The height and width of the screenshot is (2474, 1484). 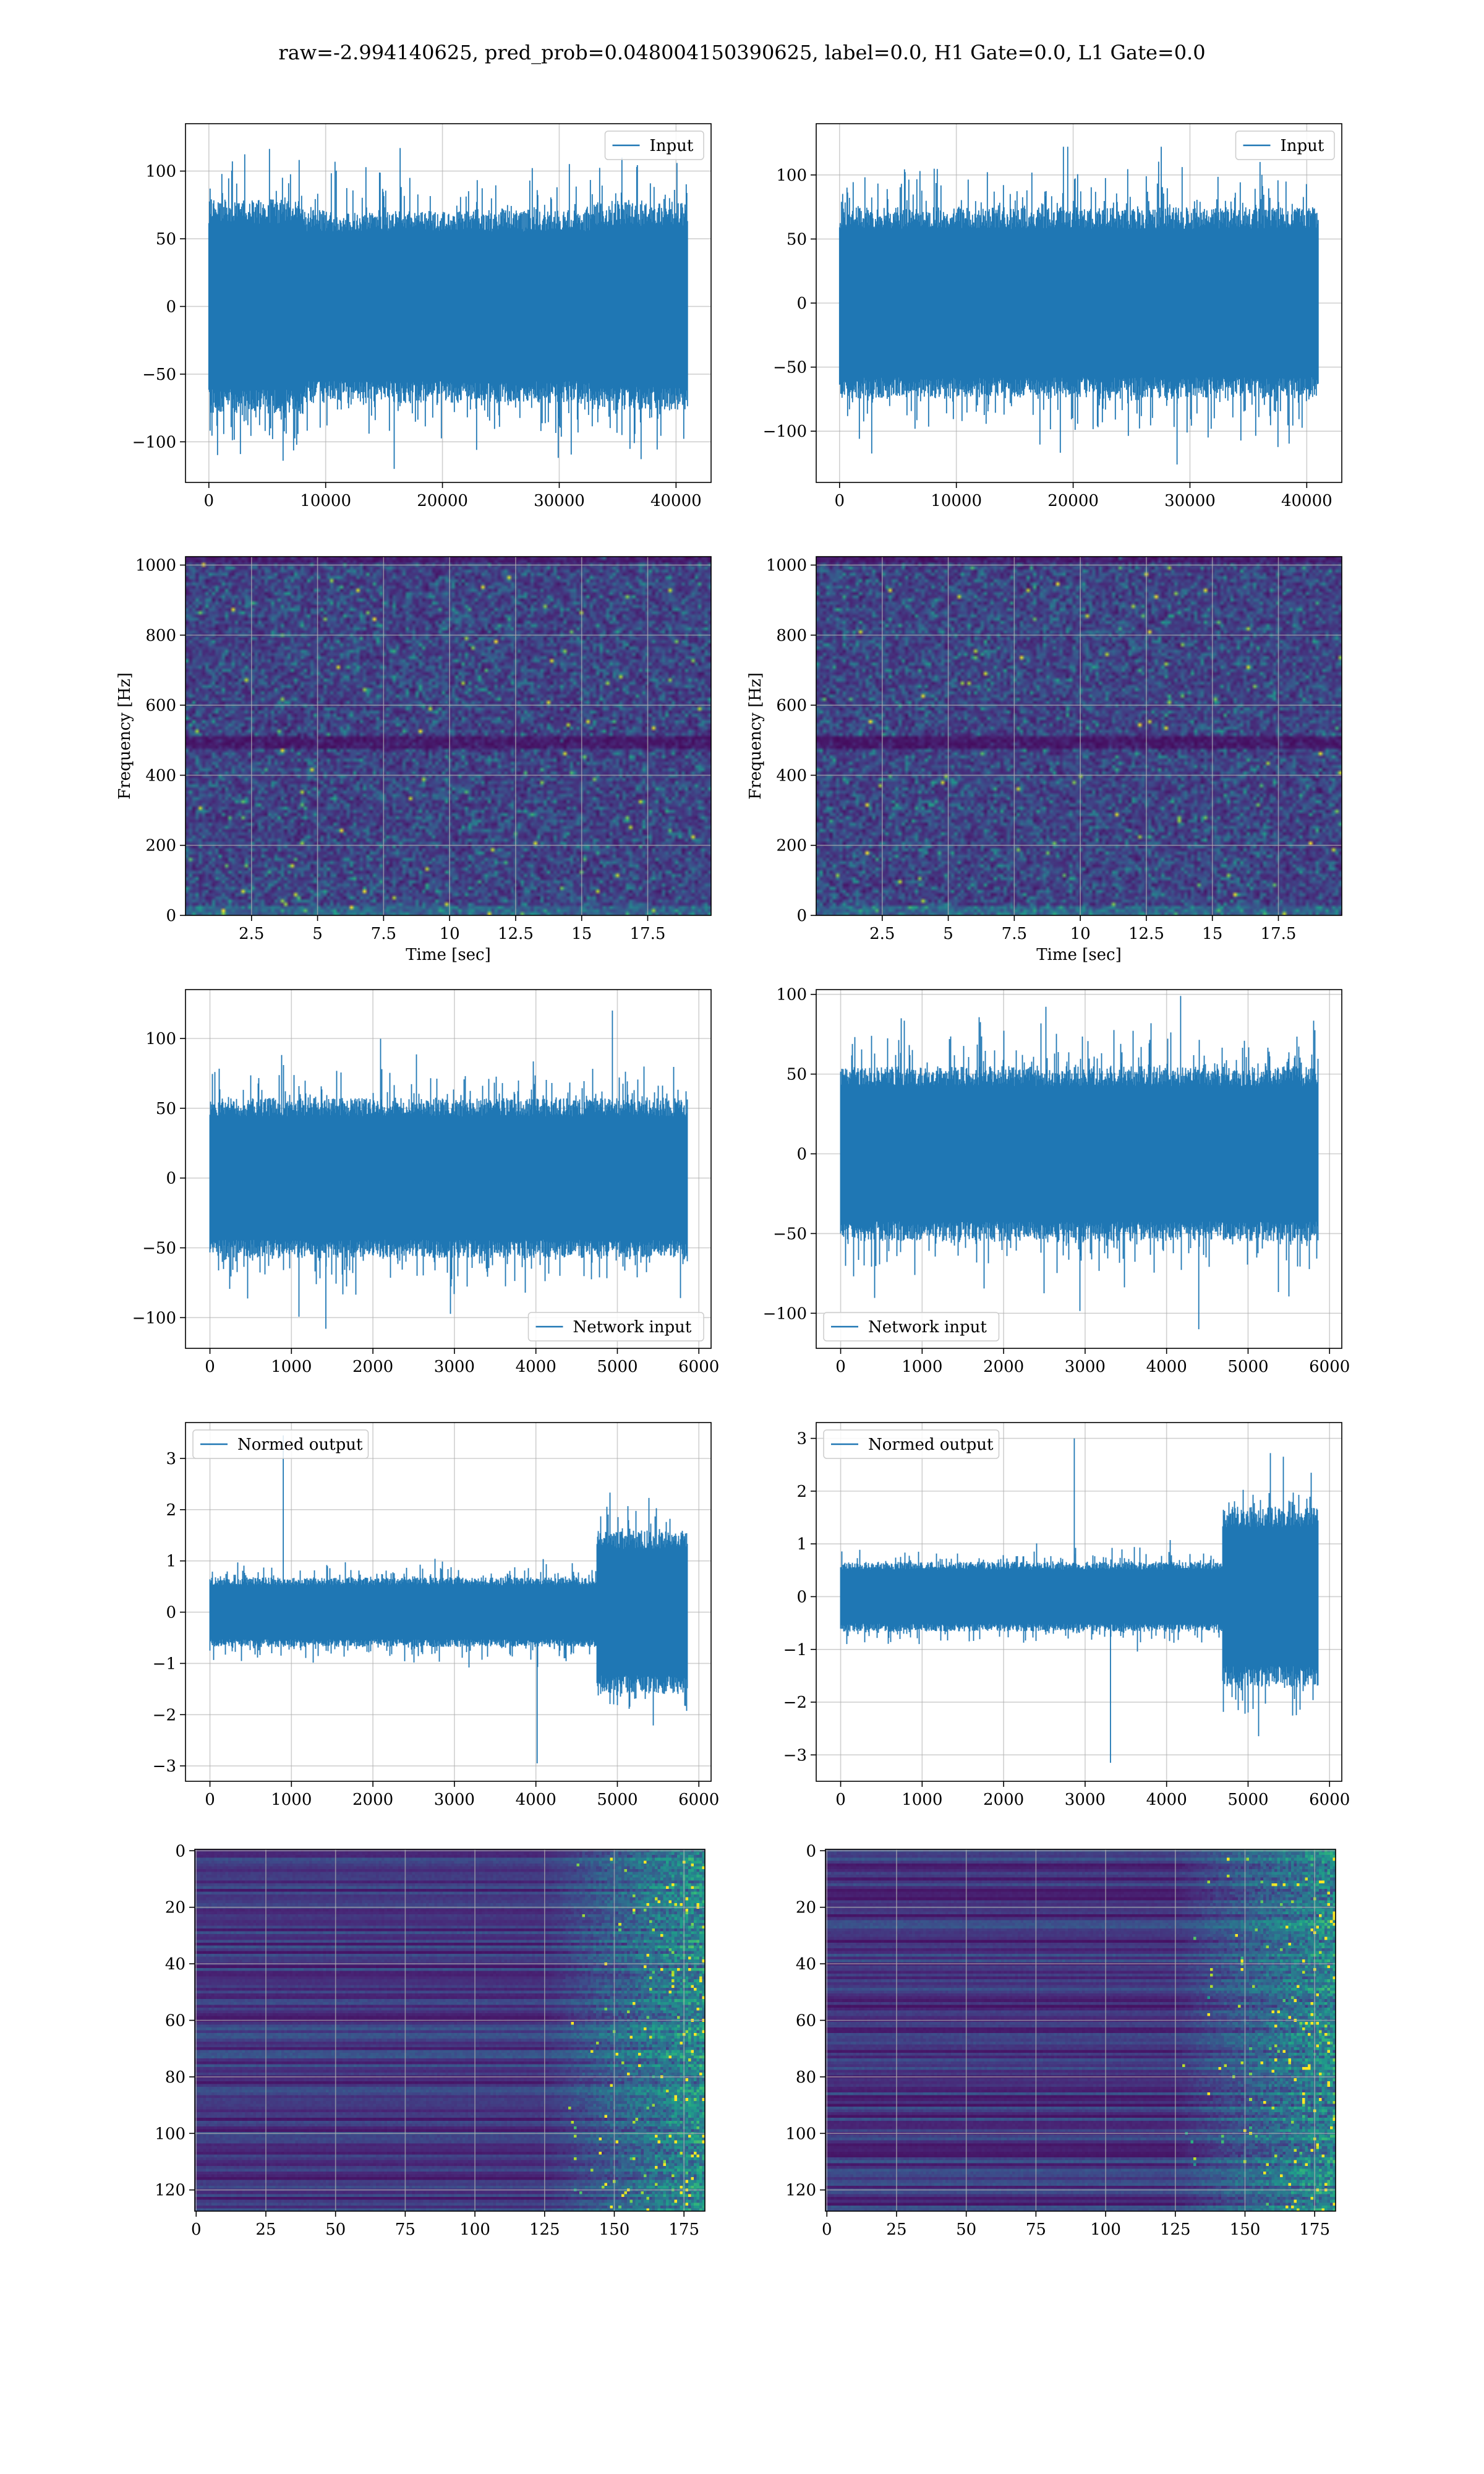 What do you see at coordinates (448, 1169) in the screenshot?
I see `series-line-network-input` at bounding box center [448, 1169].